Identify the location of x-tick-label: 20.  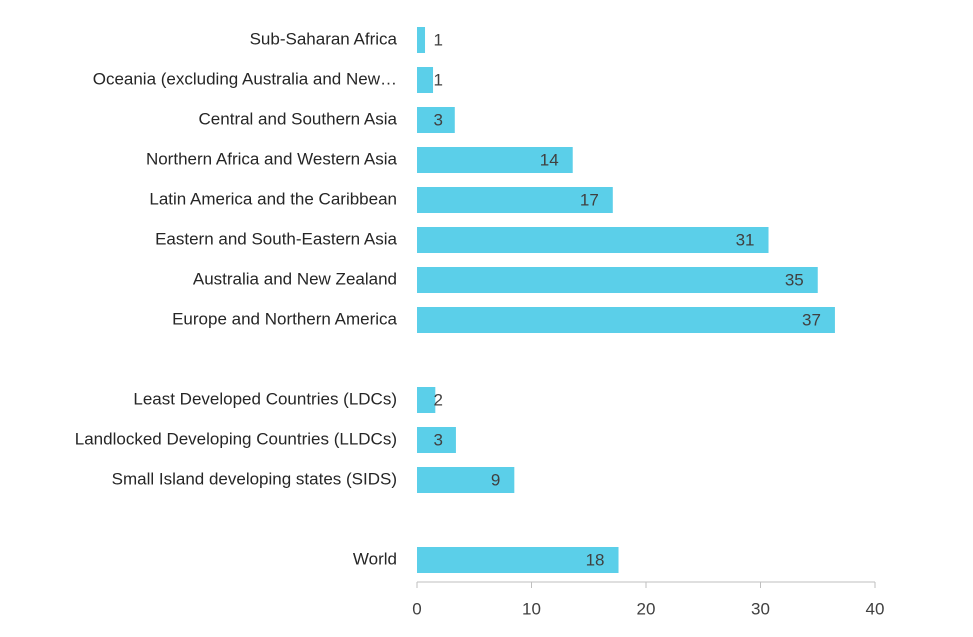
(646, 608).